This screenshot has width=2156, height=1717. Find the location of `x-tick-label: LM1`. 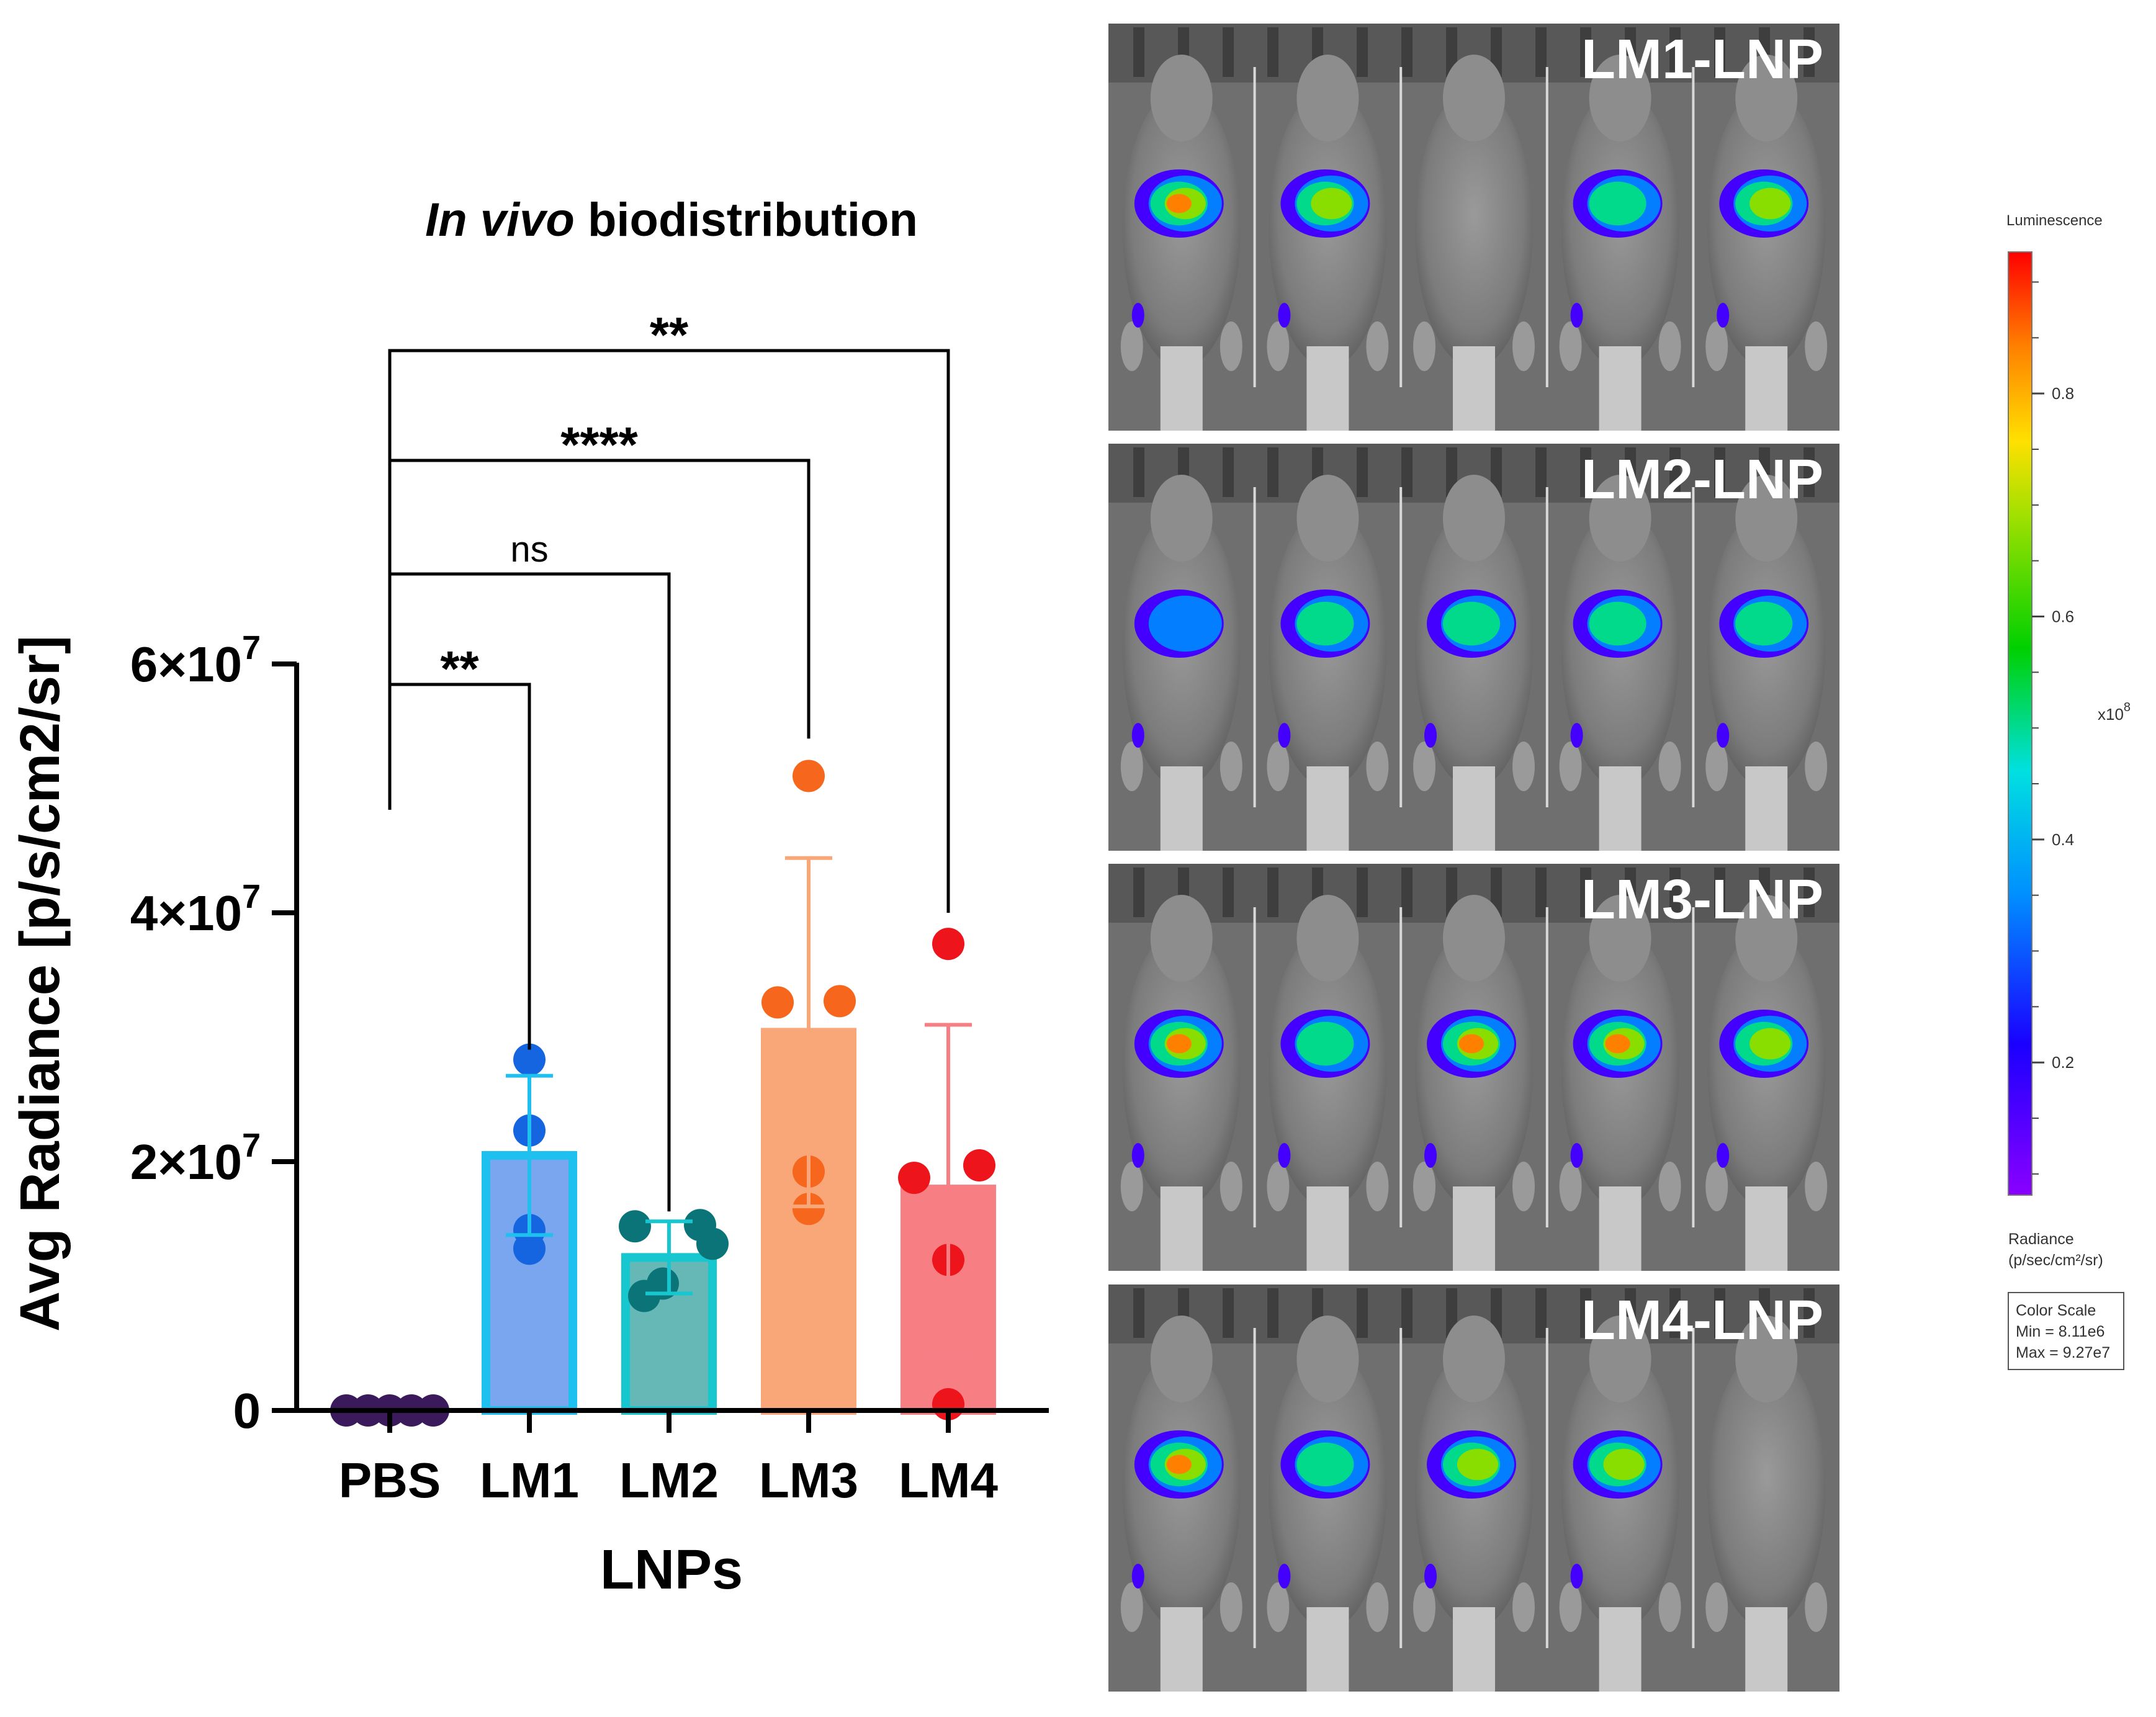

x-tick-label: LM1 is located at coordinates (529, 1480).